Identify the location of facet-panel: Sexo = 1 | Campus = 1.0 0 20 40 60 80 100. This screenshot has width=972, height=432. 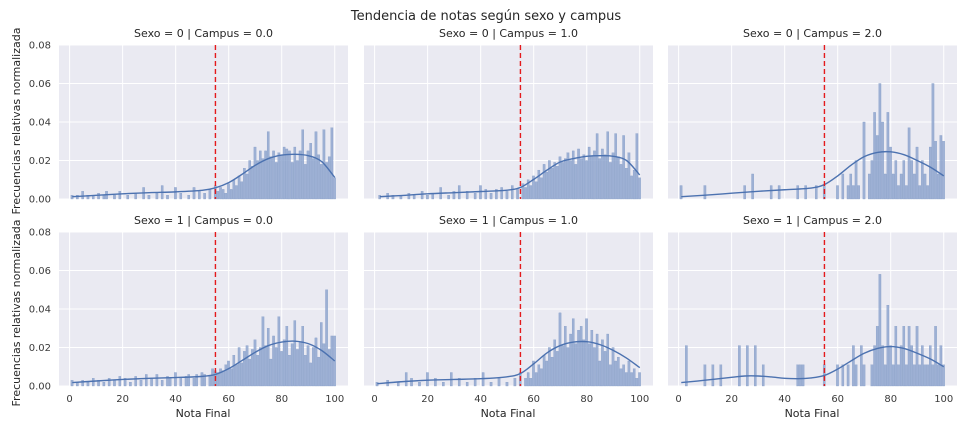
(508, 309).